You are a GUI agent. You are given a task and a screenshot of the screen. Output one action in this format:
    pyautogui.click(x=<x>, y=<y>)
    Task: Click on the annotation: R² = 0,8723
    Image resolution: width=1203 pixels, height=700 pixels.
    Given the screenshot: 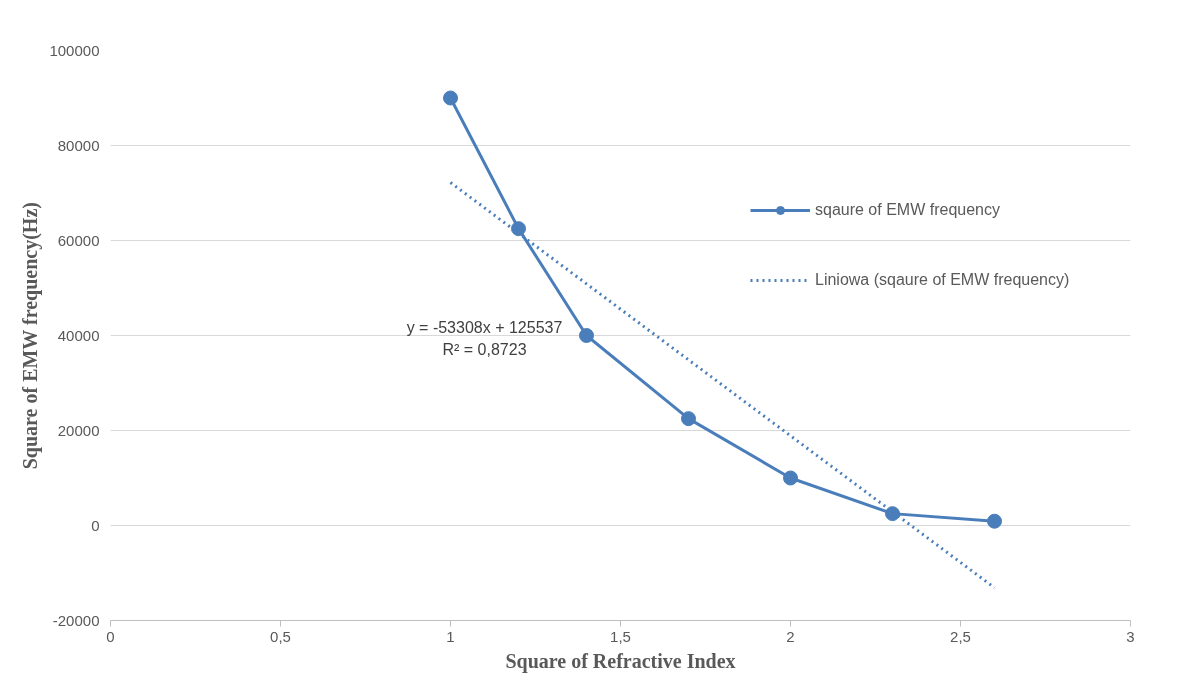 What is the action you would take?
    pyautogui.click(x=484, y=349)
    